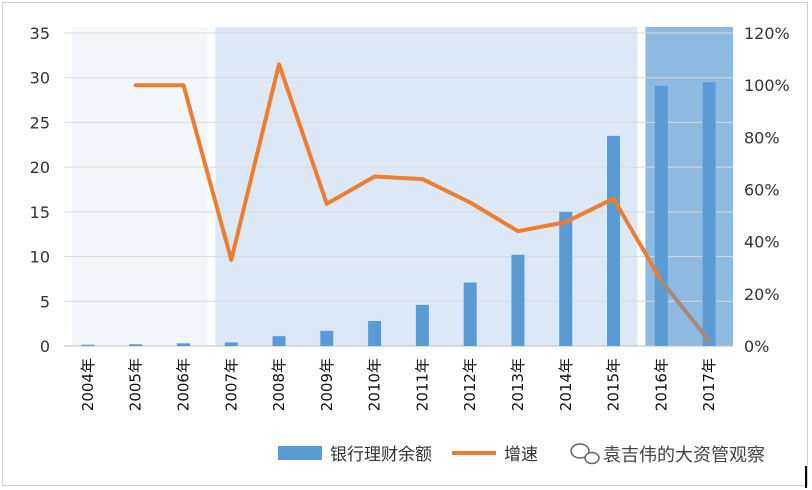 The width and height of the screenshot is (812, 490). Describe the element at coordinates (422, 325) in the screenshot. I see `bar-2011年` at that location.